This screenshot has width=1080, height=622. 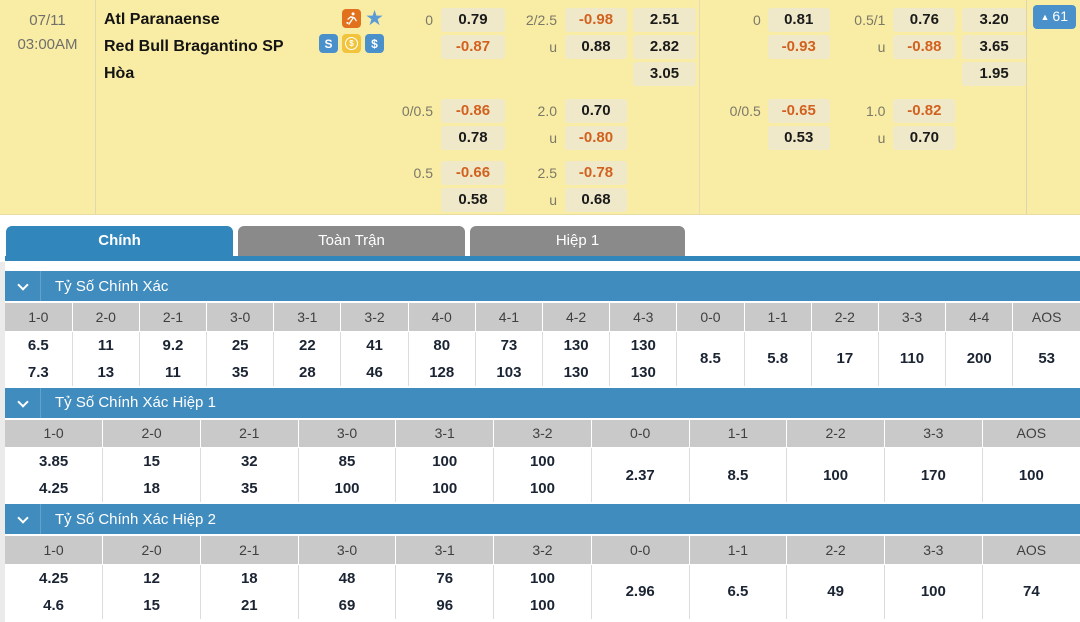 I want to click on handicap-odds: 0.81, so click(x=798, y=20).